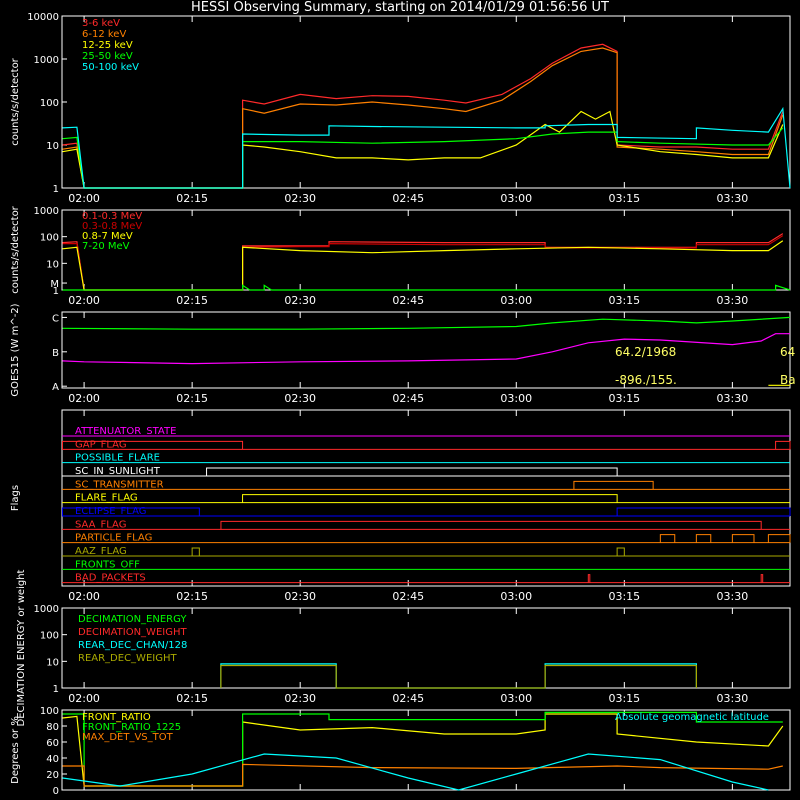  Describe the element at coordinates (101, 551) in the screenshot. I see `flag-label: AAZ_FLAG` at that location.